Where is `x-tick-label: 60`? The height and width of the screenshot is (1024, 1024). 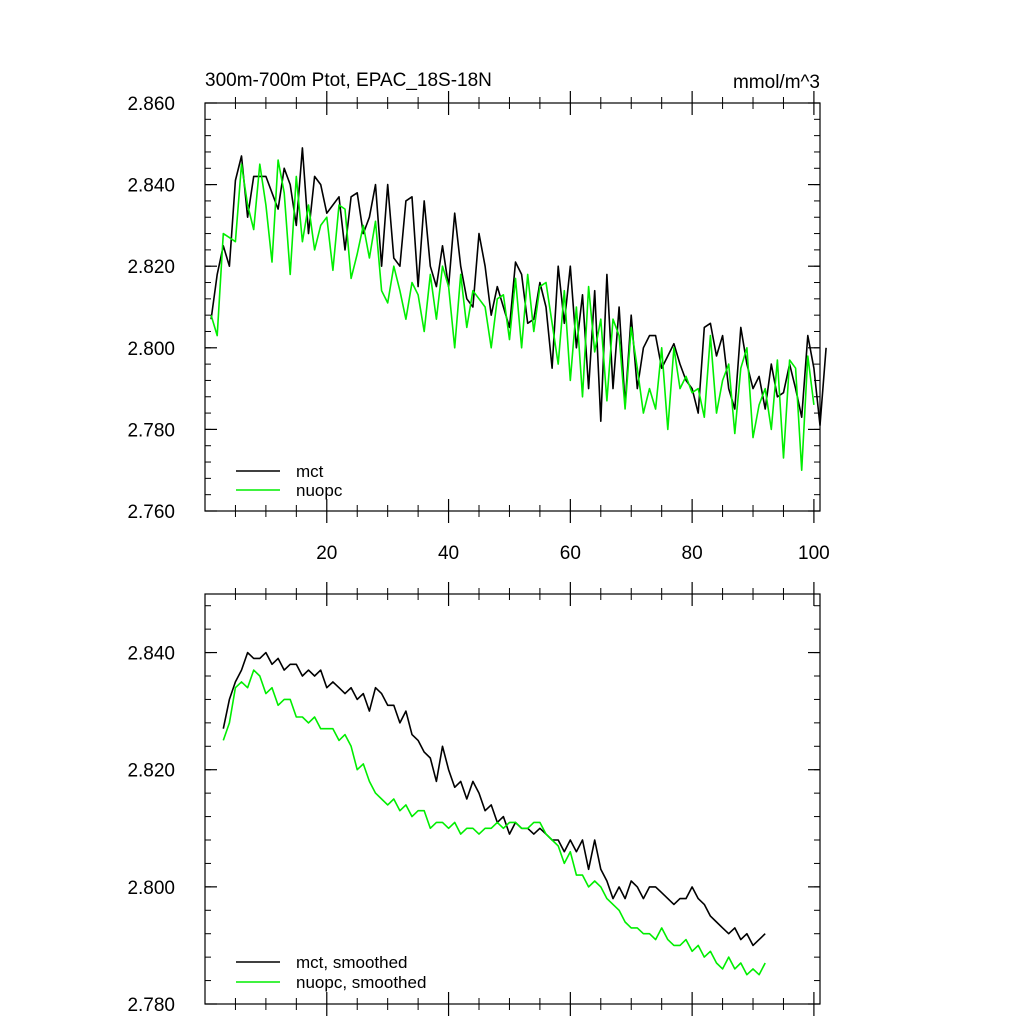 x-tick-label: 60 is located at coordinates (570, 553).